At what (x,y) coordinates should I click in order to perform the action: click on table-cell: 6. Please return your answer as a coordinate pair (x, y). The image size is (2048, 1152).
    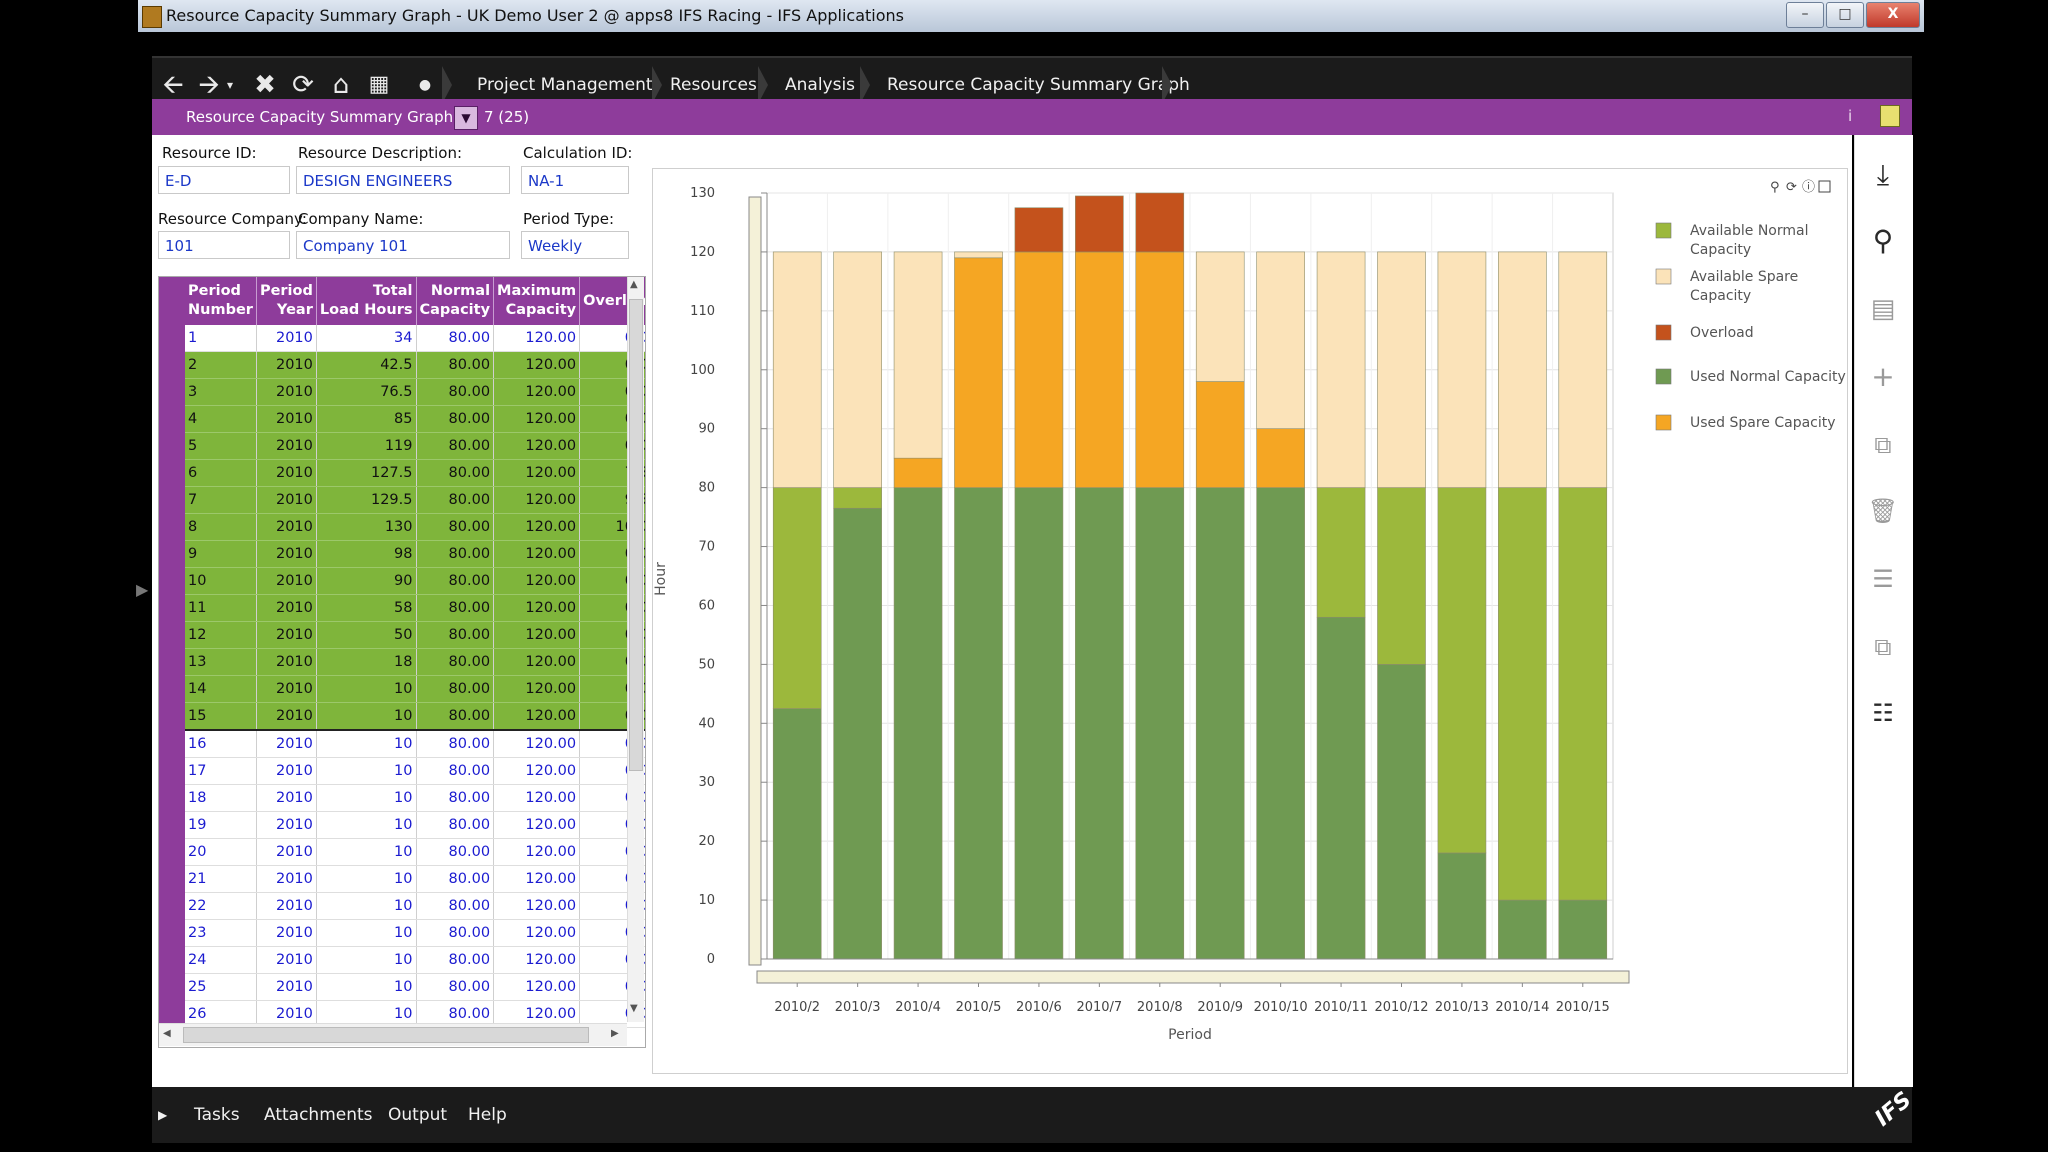
    Looking at the image, I should click on (221, 473).